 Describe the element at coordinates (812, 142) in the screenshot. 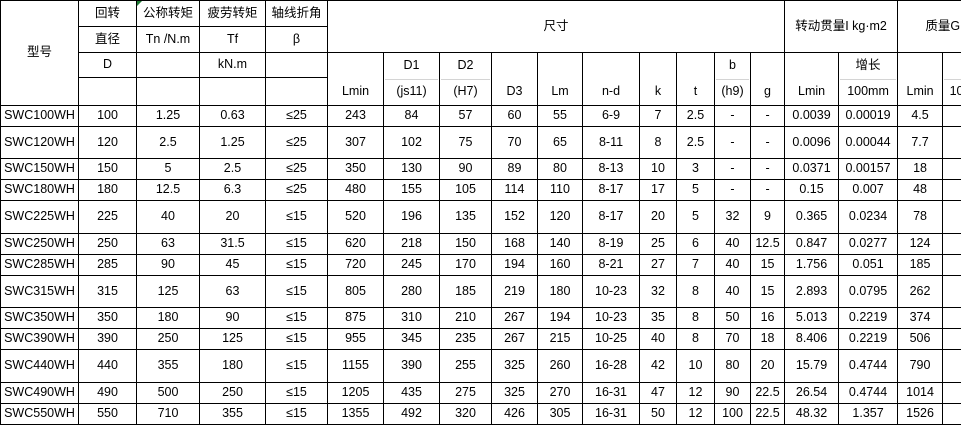

I see `cell-I_Lmin: 0.0096` at that location.